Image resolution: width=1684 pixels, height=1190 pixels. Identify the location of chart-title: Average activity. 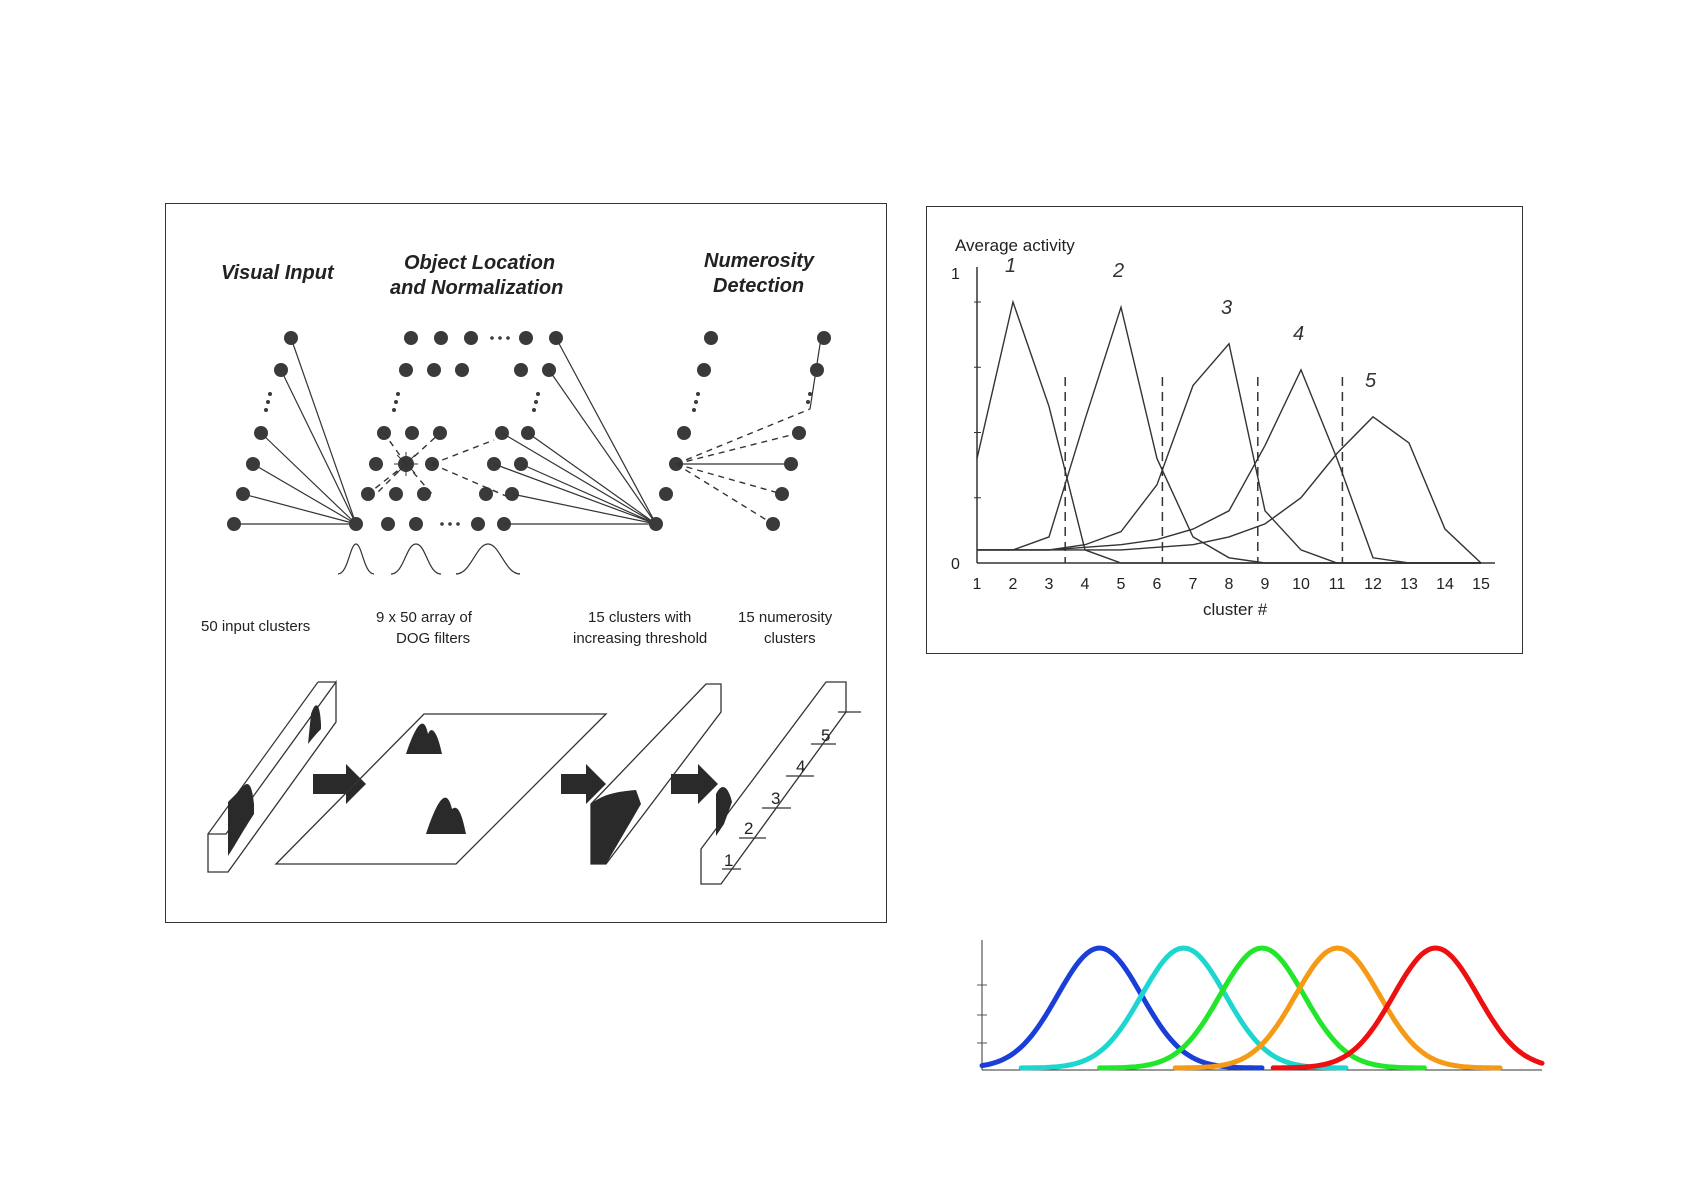
(1015, 245).